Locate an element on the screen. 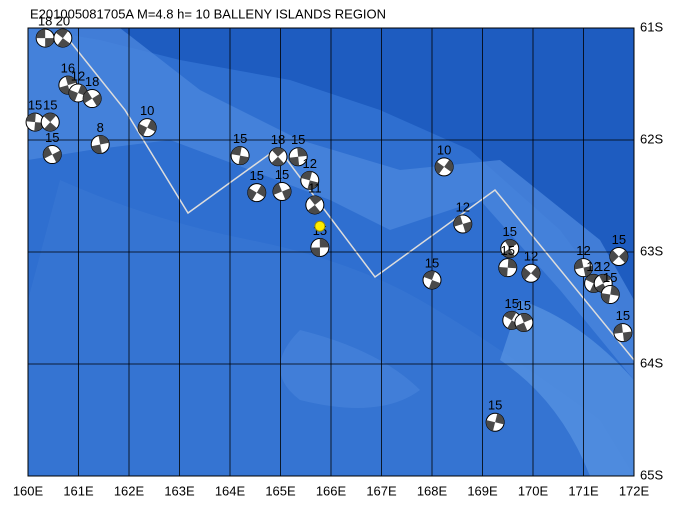  x-tick-label: 168E is located at coordinates (432, 490).